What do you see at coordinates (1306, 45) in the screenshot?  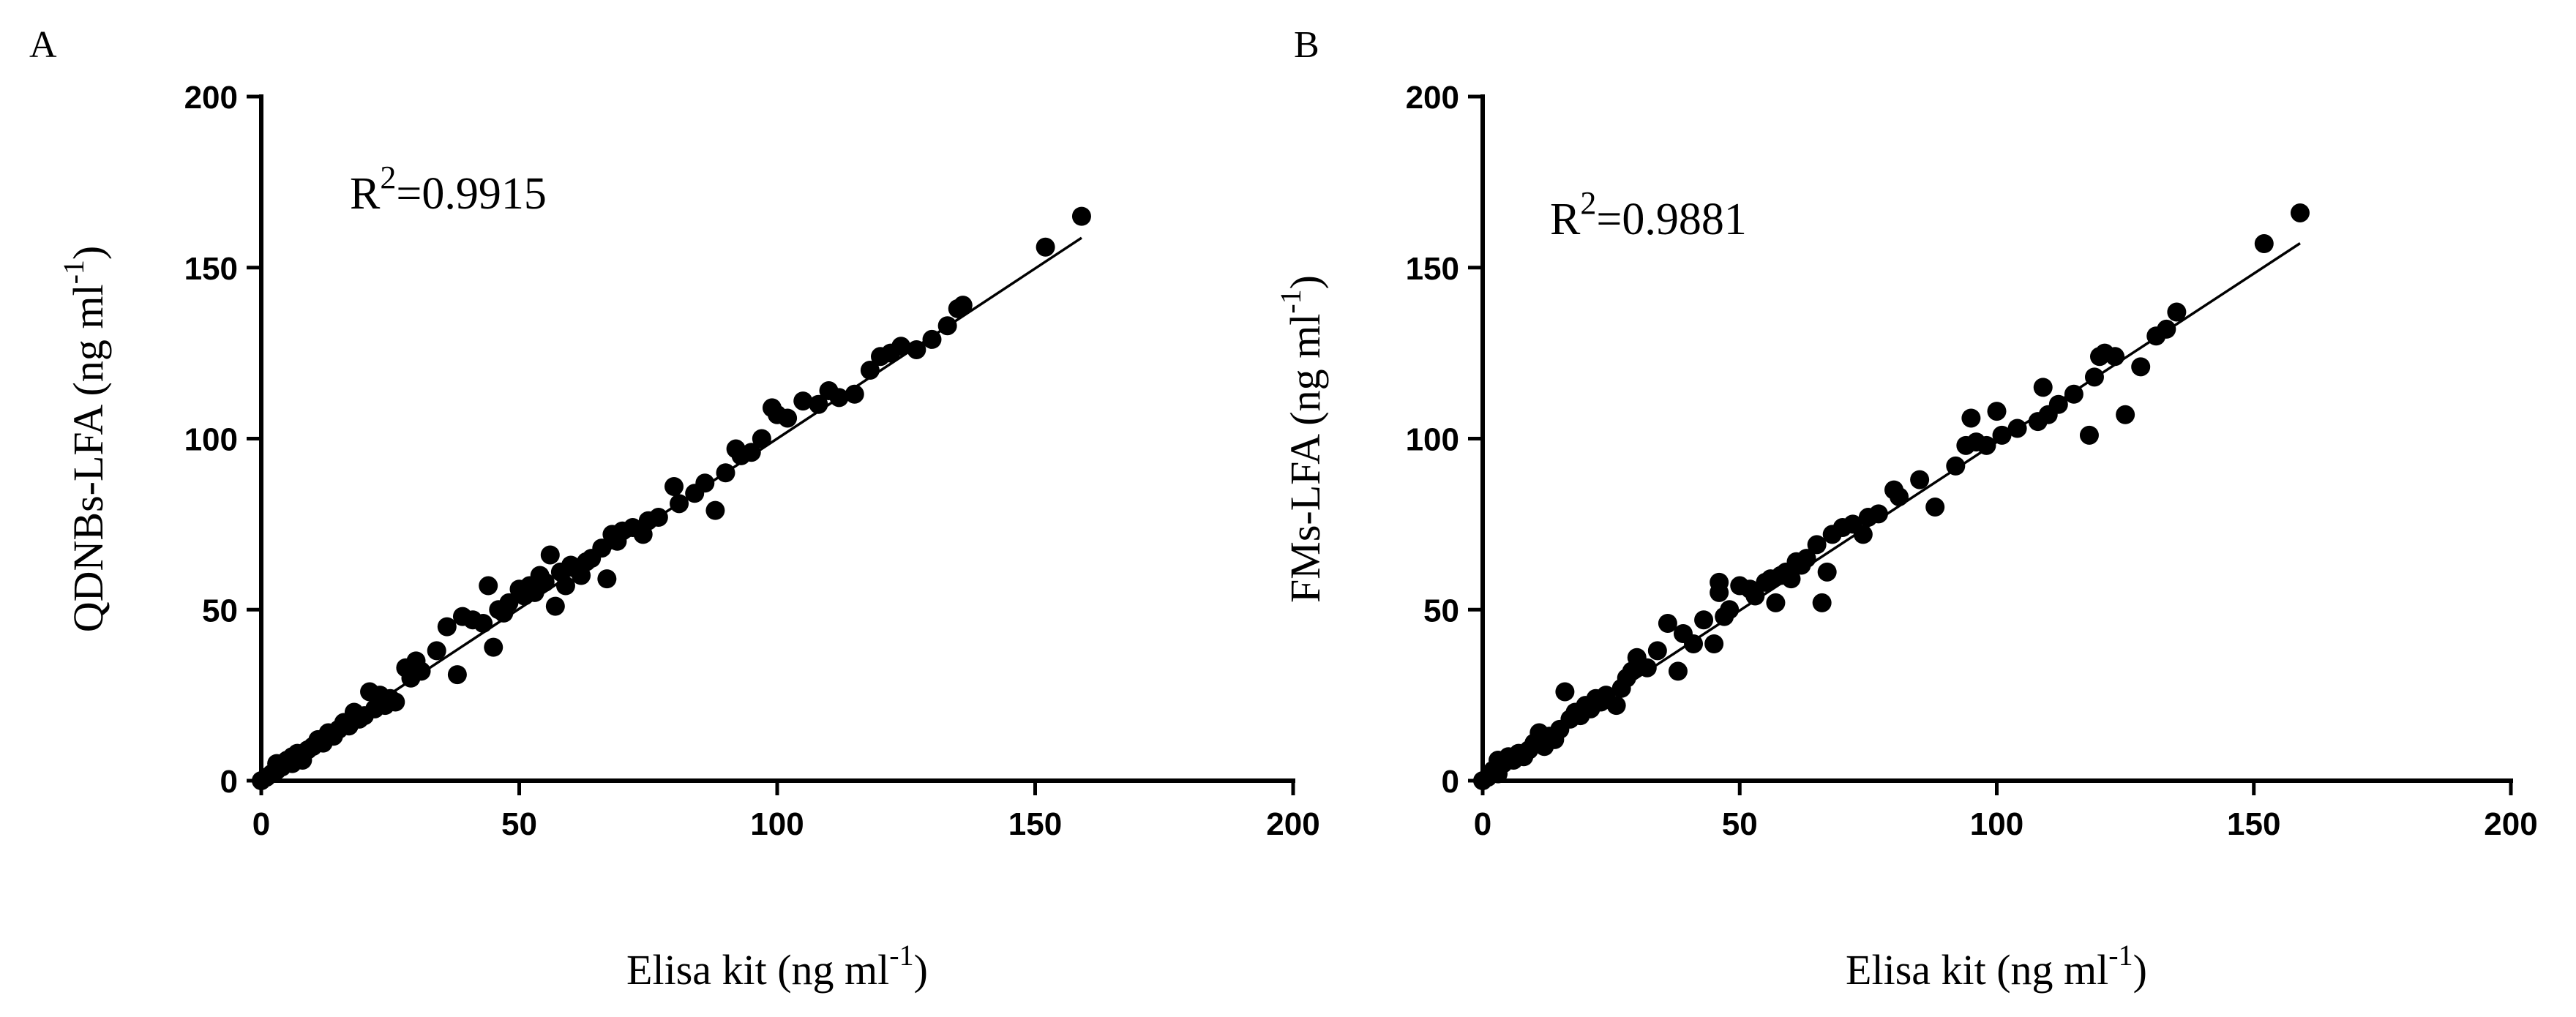 I see `panel-label: B` at bounding box center [1306, 45].